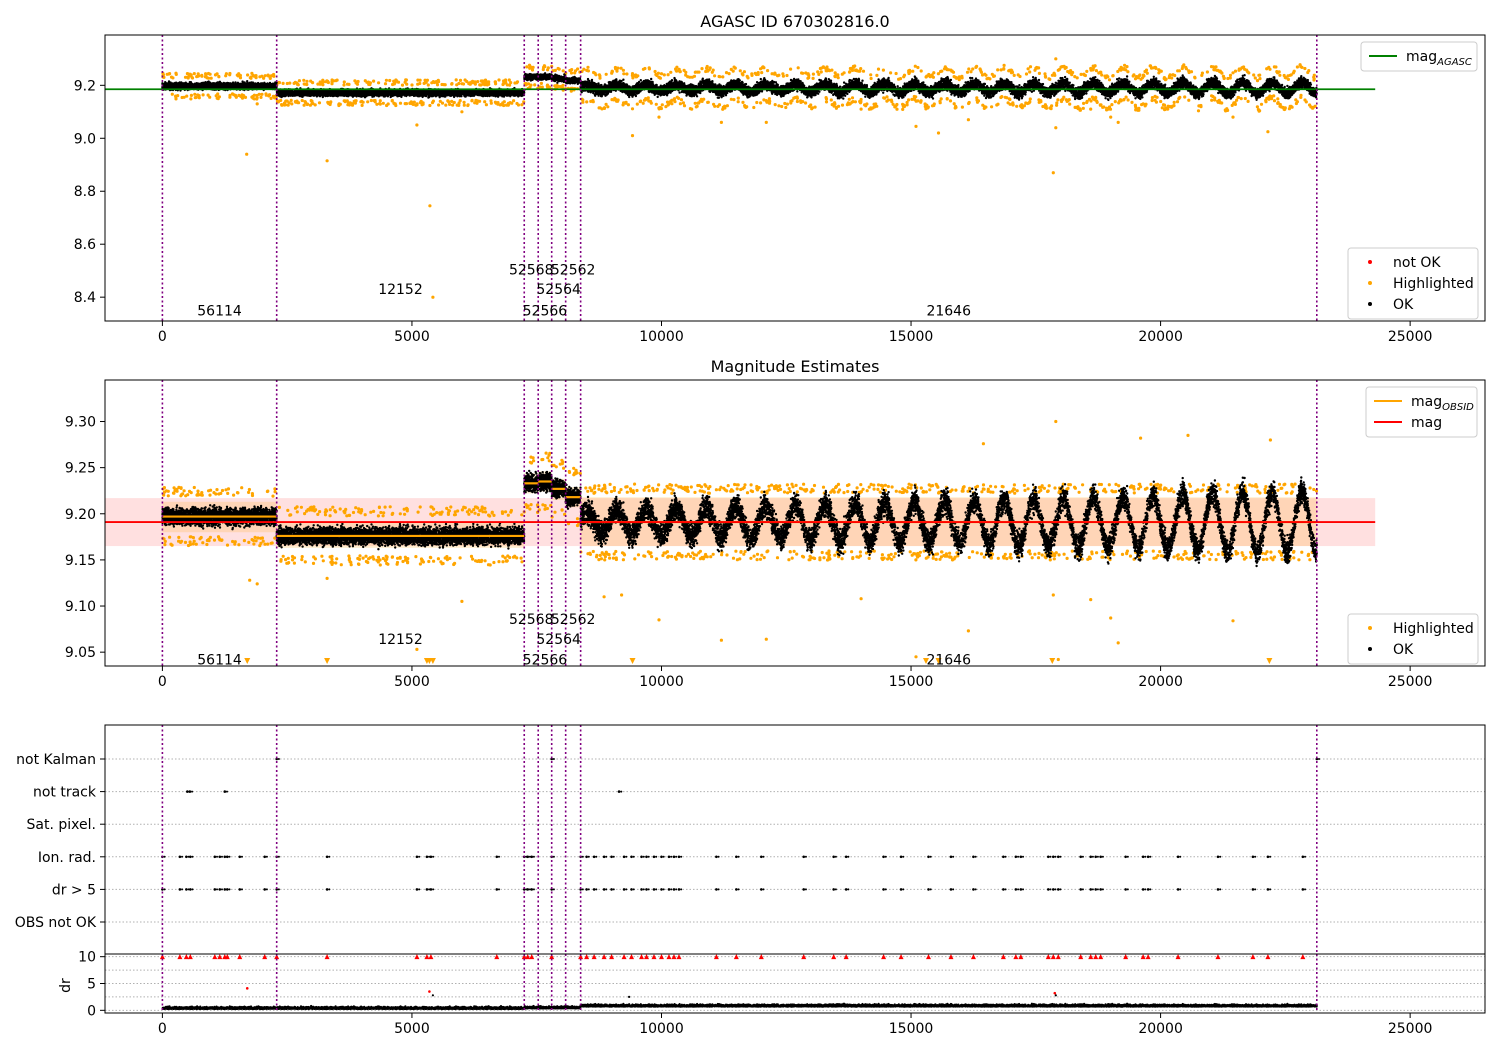 Image resolution: width=1500 pixels, height=1050 pixels. What do you see at coordinates (80, 515) in the screenshot?
I see `y-tick-label: 9.20` at bounding box center [80, 515].